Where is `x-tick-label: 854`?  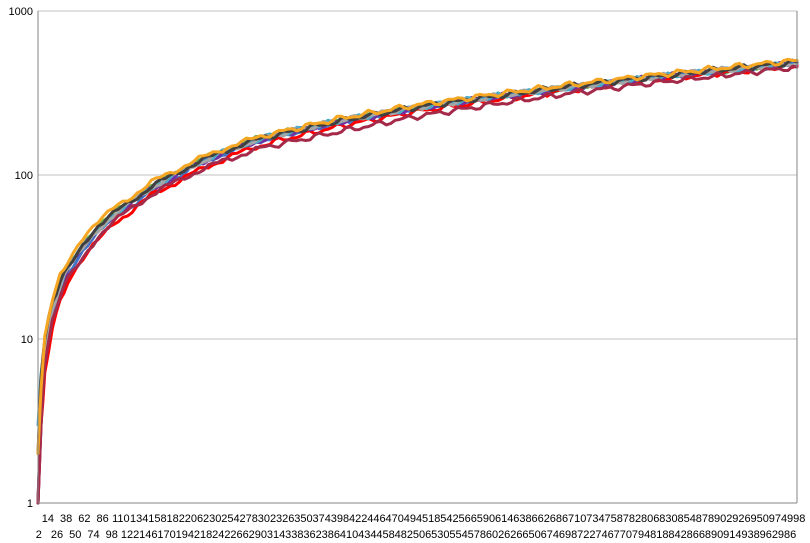 x-tick-label: 854 is located at coordinates (687, 519).